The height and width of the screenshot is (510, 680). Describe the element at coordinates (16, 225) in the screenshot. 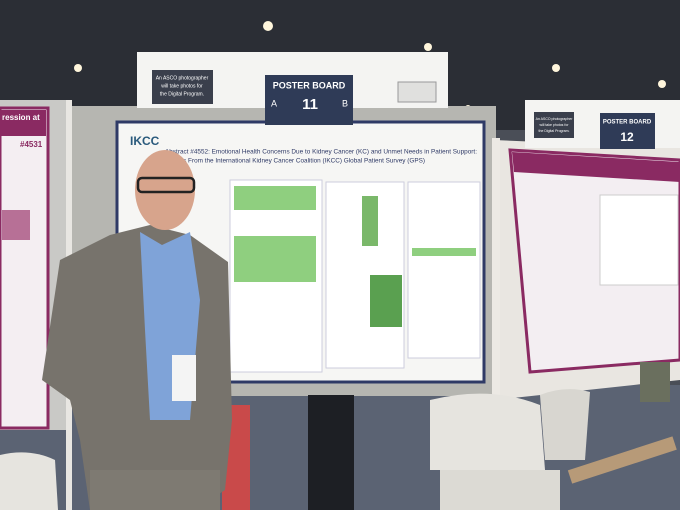

I see `left-poster-chart` at that location.